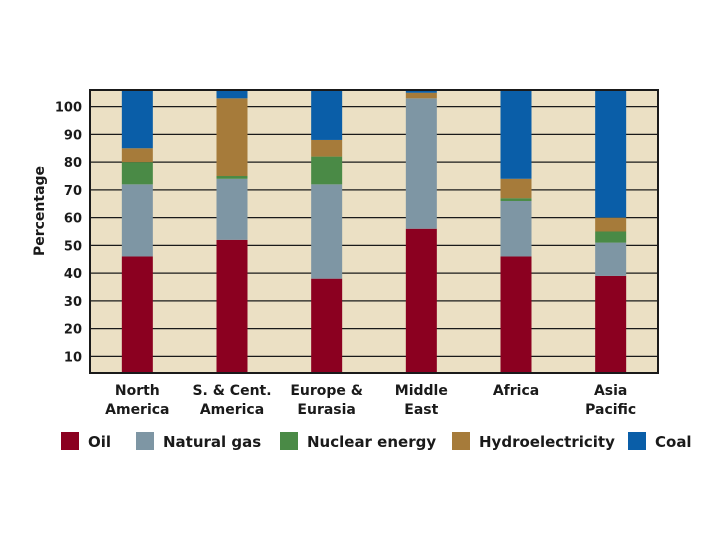 This screenshot has width=720, height=540. What do you see at coordinates (610, 391) in the screenshot?
I see `x-category-label: Asia` at bounding box center [610, 391].